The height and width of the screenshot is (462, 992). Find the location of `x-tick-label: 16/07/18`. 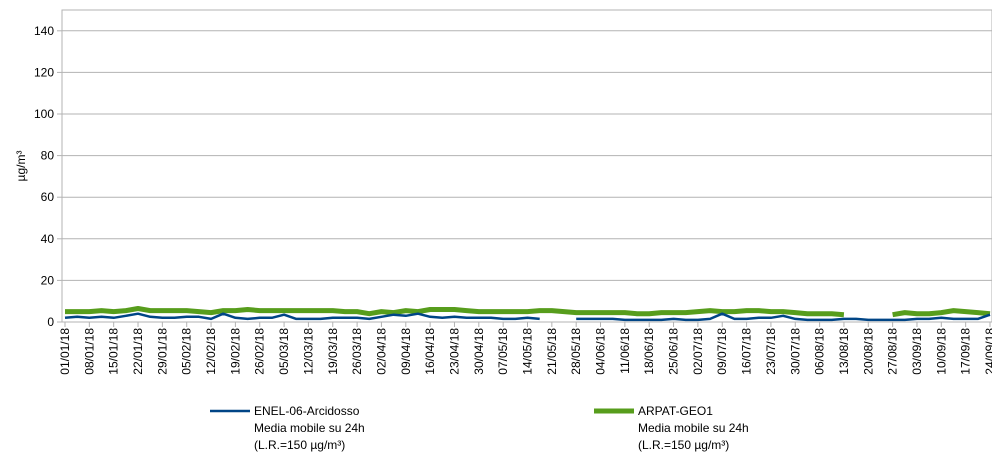

x-tick-label: 16/07/18 is located at coordinates (747, 351).